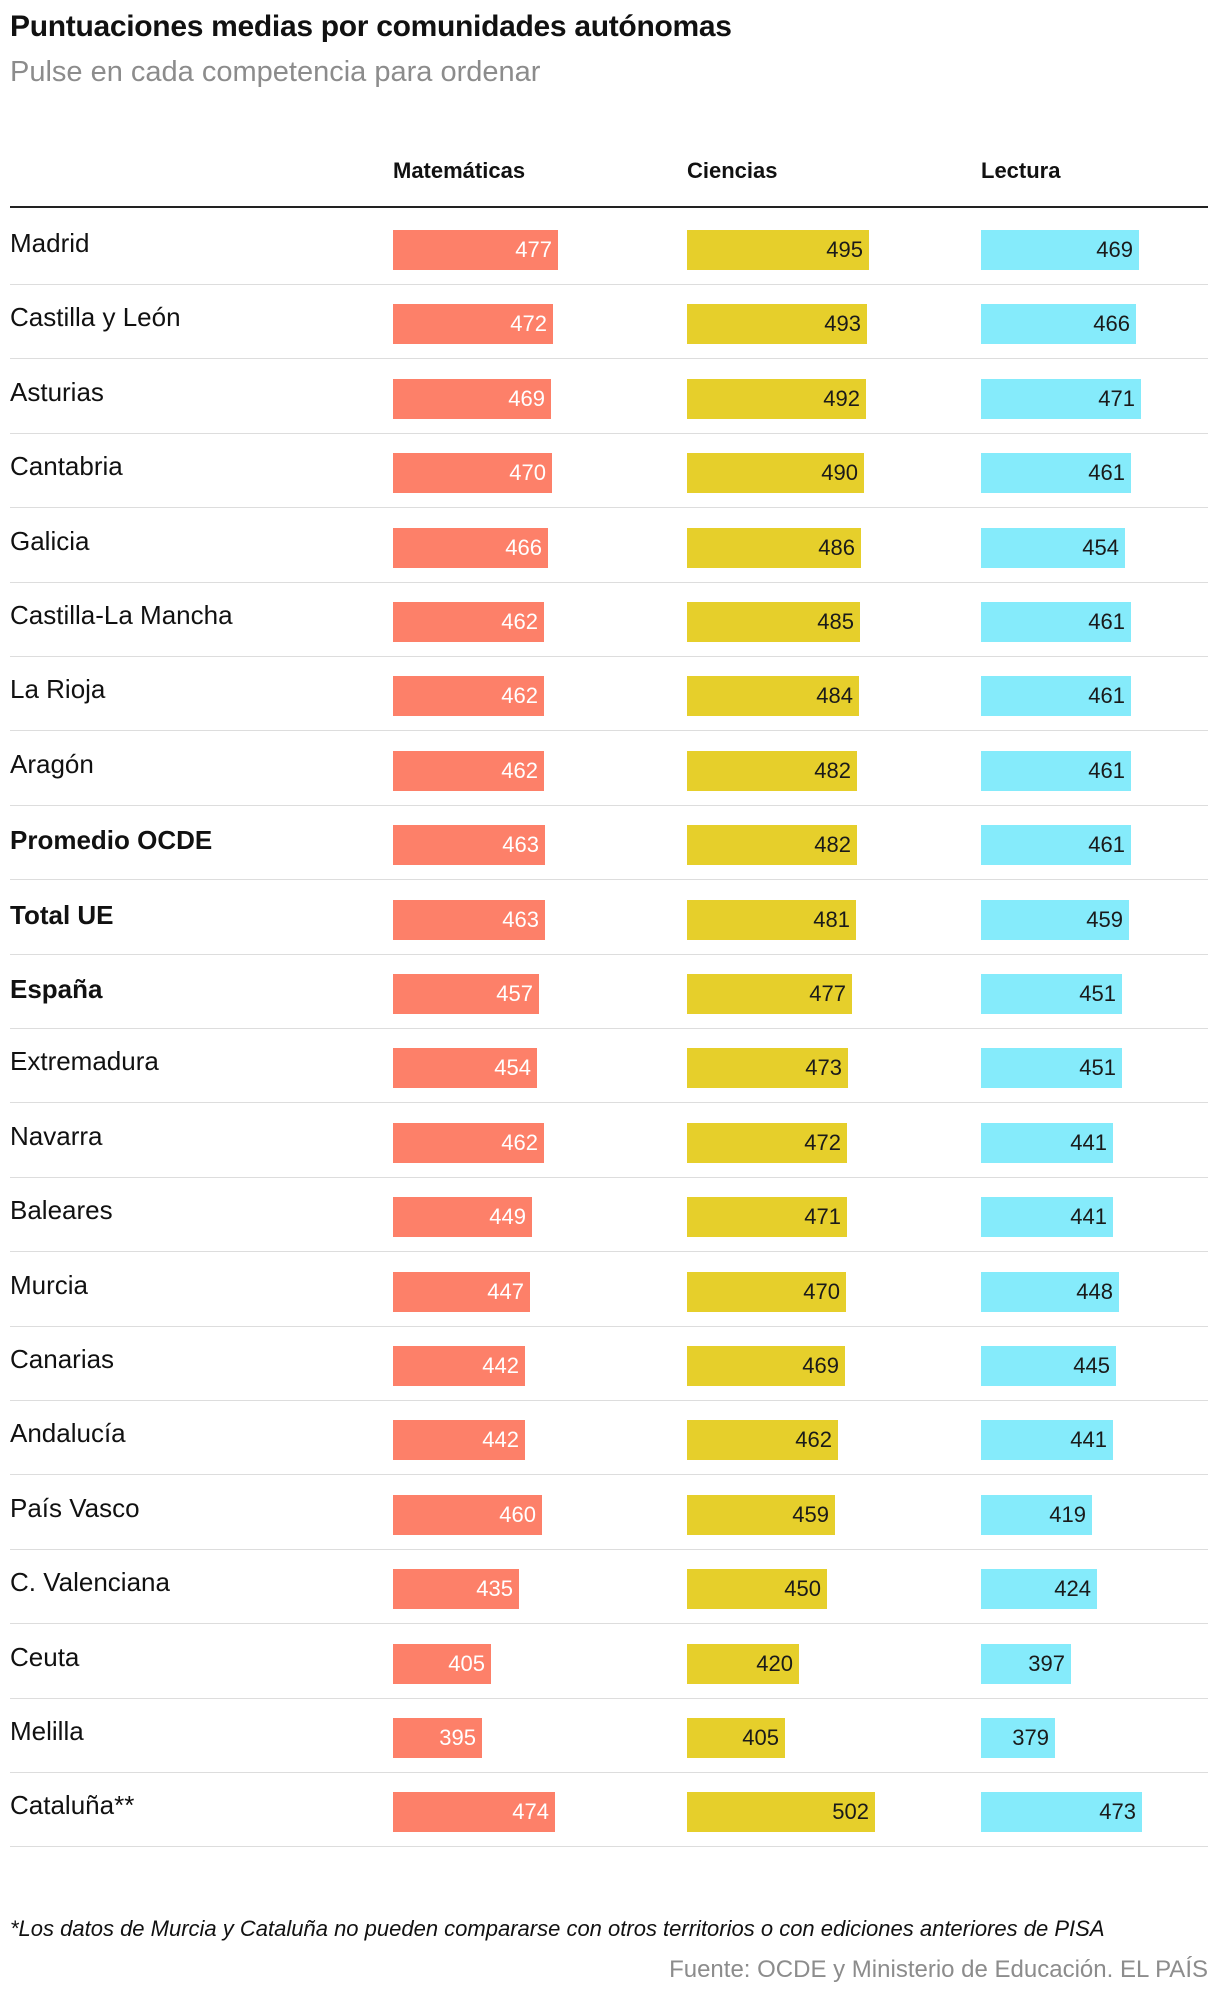 This screenshot has height=2004, width=1220. I want to click on column-header-lectura: Lectura, so click(1021, 170).